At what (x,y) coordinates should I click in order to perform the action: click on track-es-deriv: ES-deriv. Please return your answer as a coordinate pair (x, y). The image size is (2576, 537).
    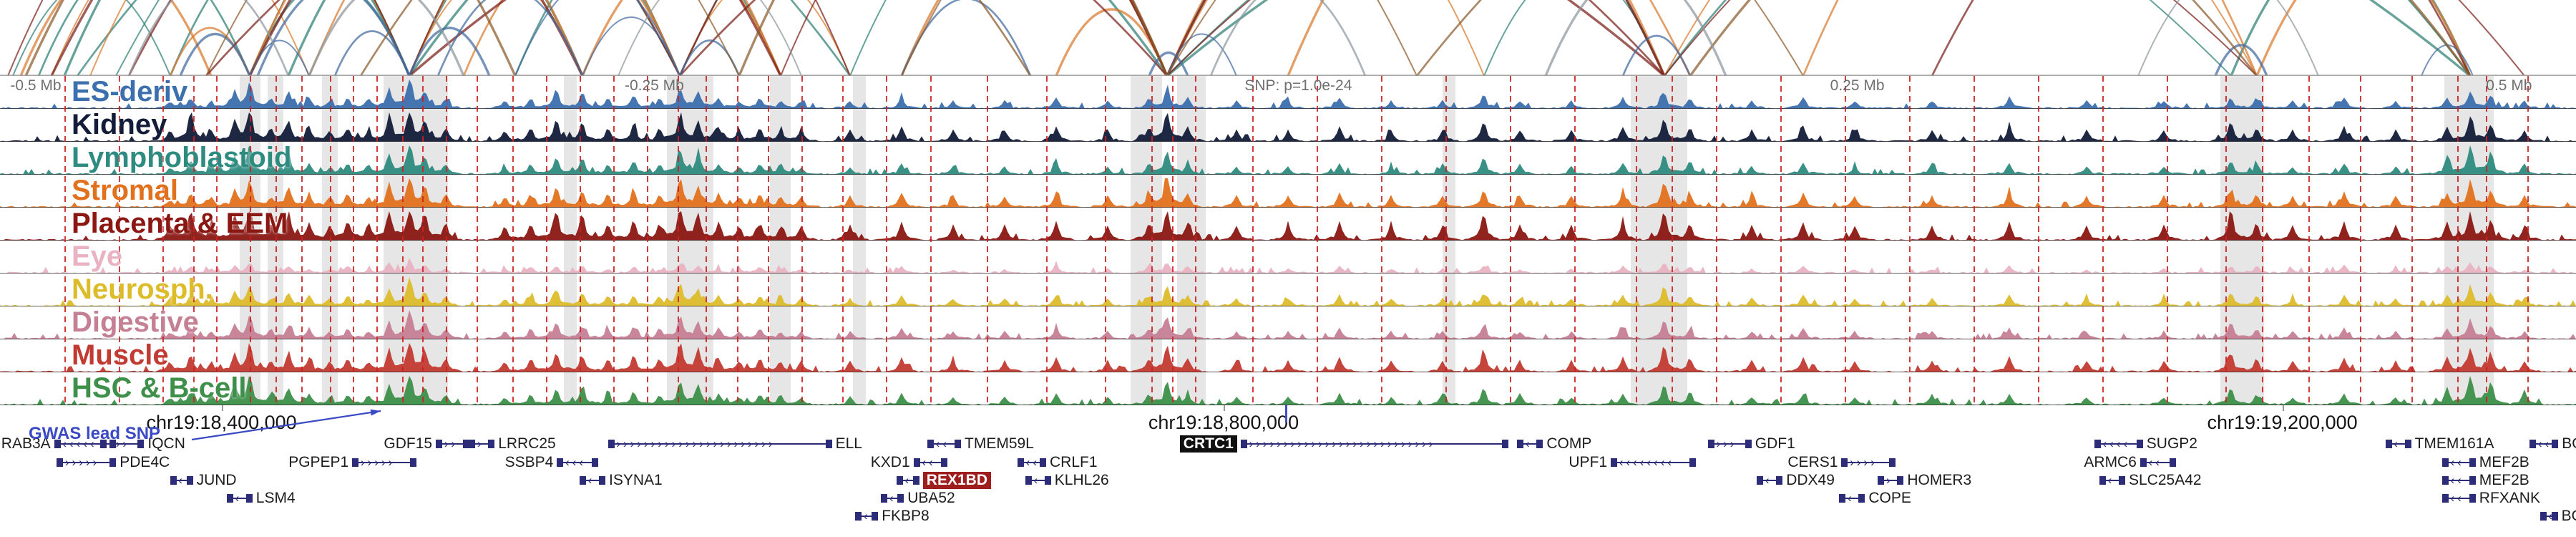
    Looking at the image, I should click on (1288, 92).